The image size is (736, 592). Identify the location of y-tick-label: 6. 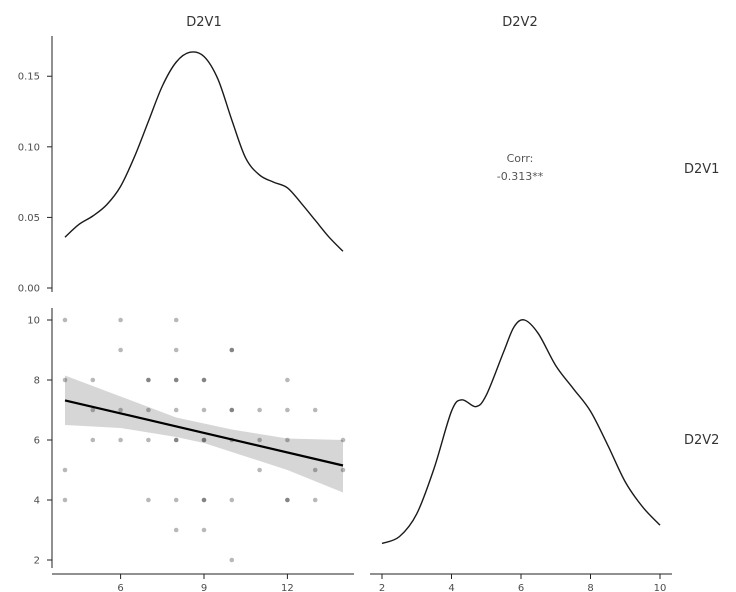
(37, 441).